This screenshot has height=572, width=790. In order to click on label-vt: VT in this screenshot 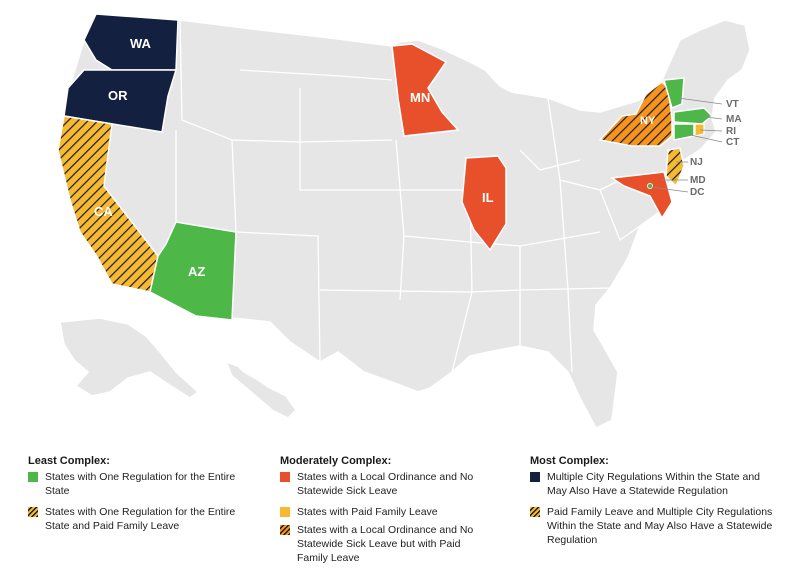, I will do `click(732, 104)`.